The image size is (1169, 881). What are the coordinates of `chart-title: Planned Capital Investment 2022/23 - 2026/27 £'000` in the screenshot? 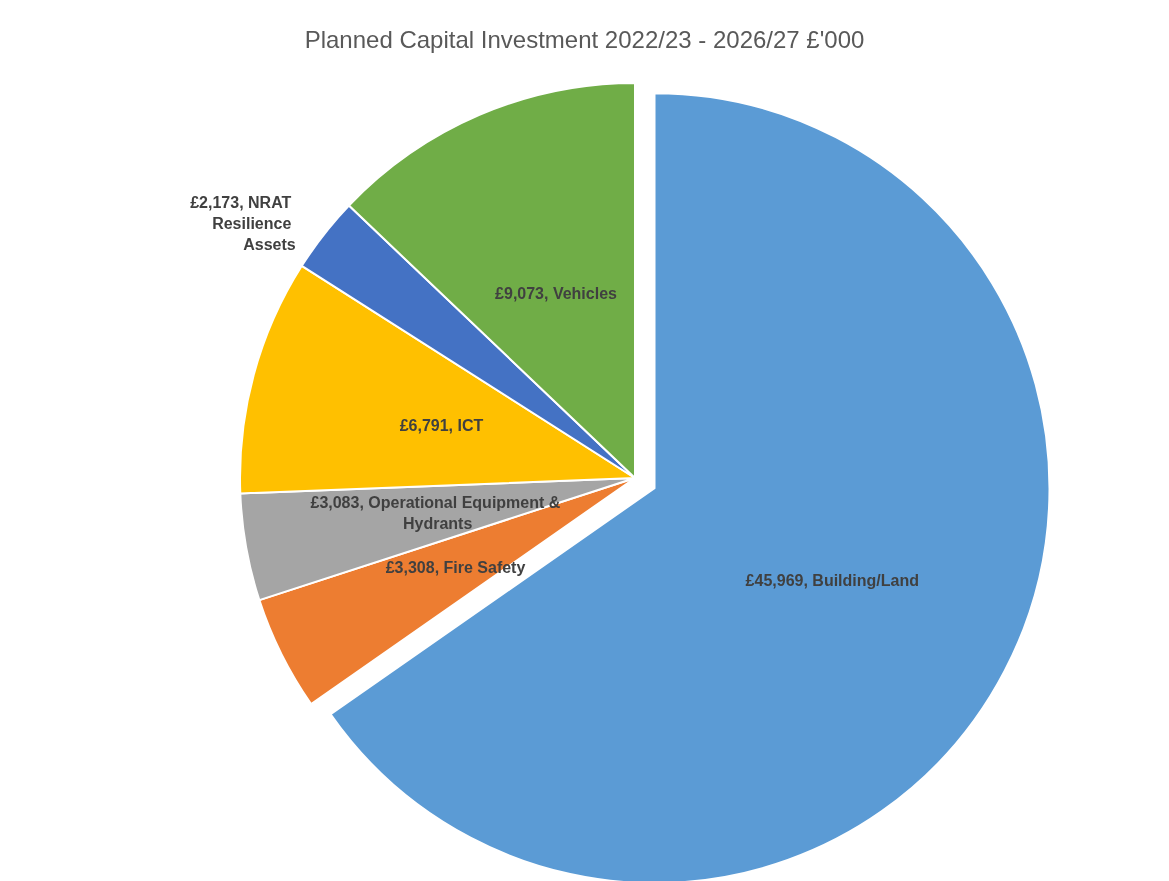 It's located at (584, 39).